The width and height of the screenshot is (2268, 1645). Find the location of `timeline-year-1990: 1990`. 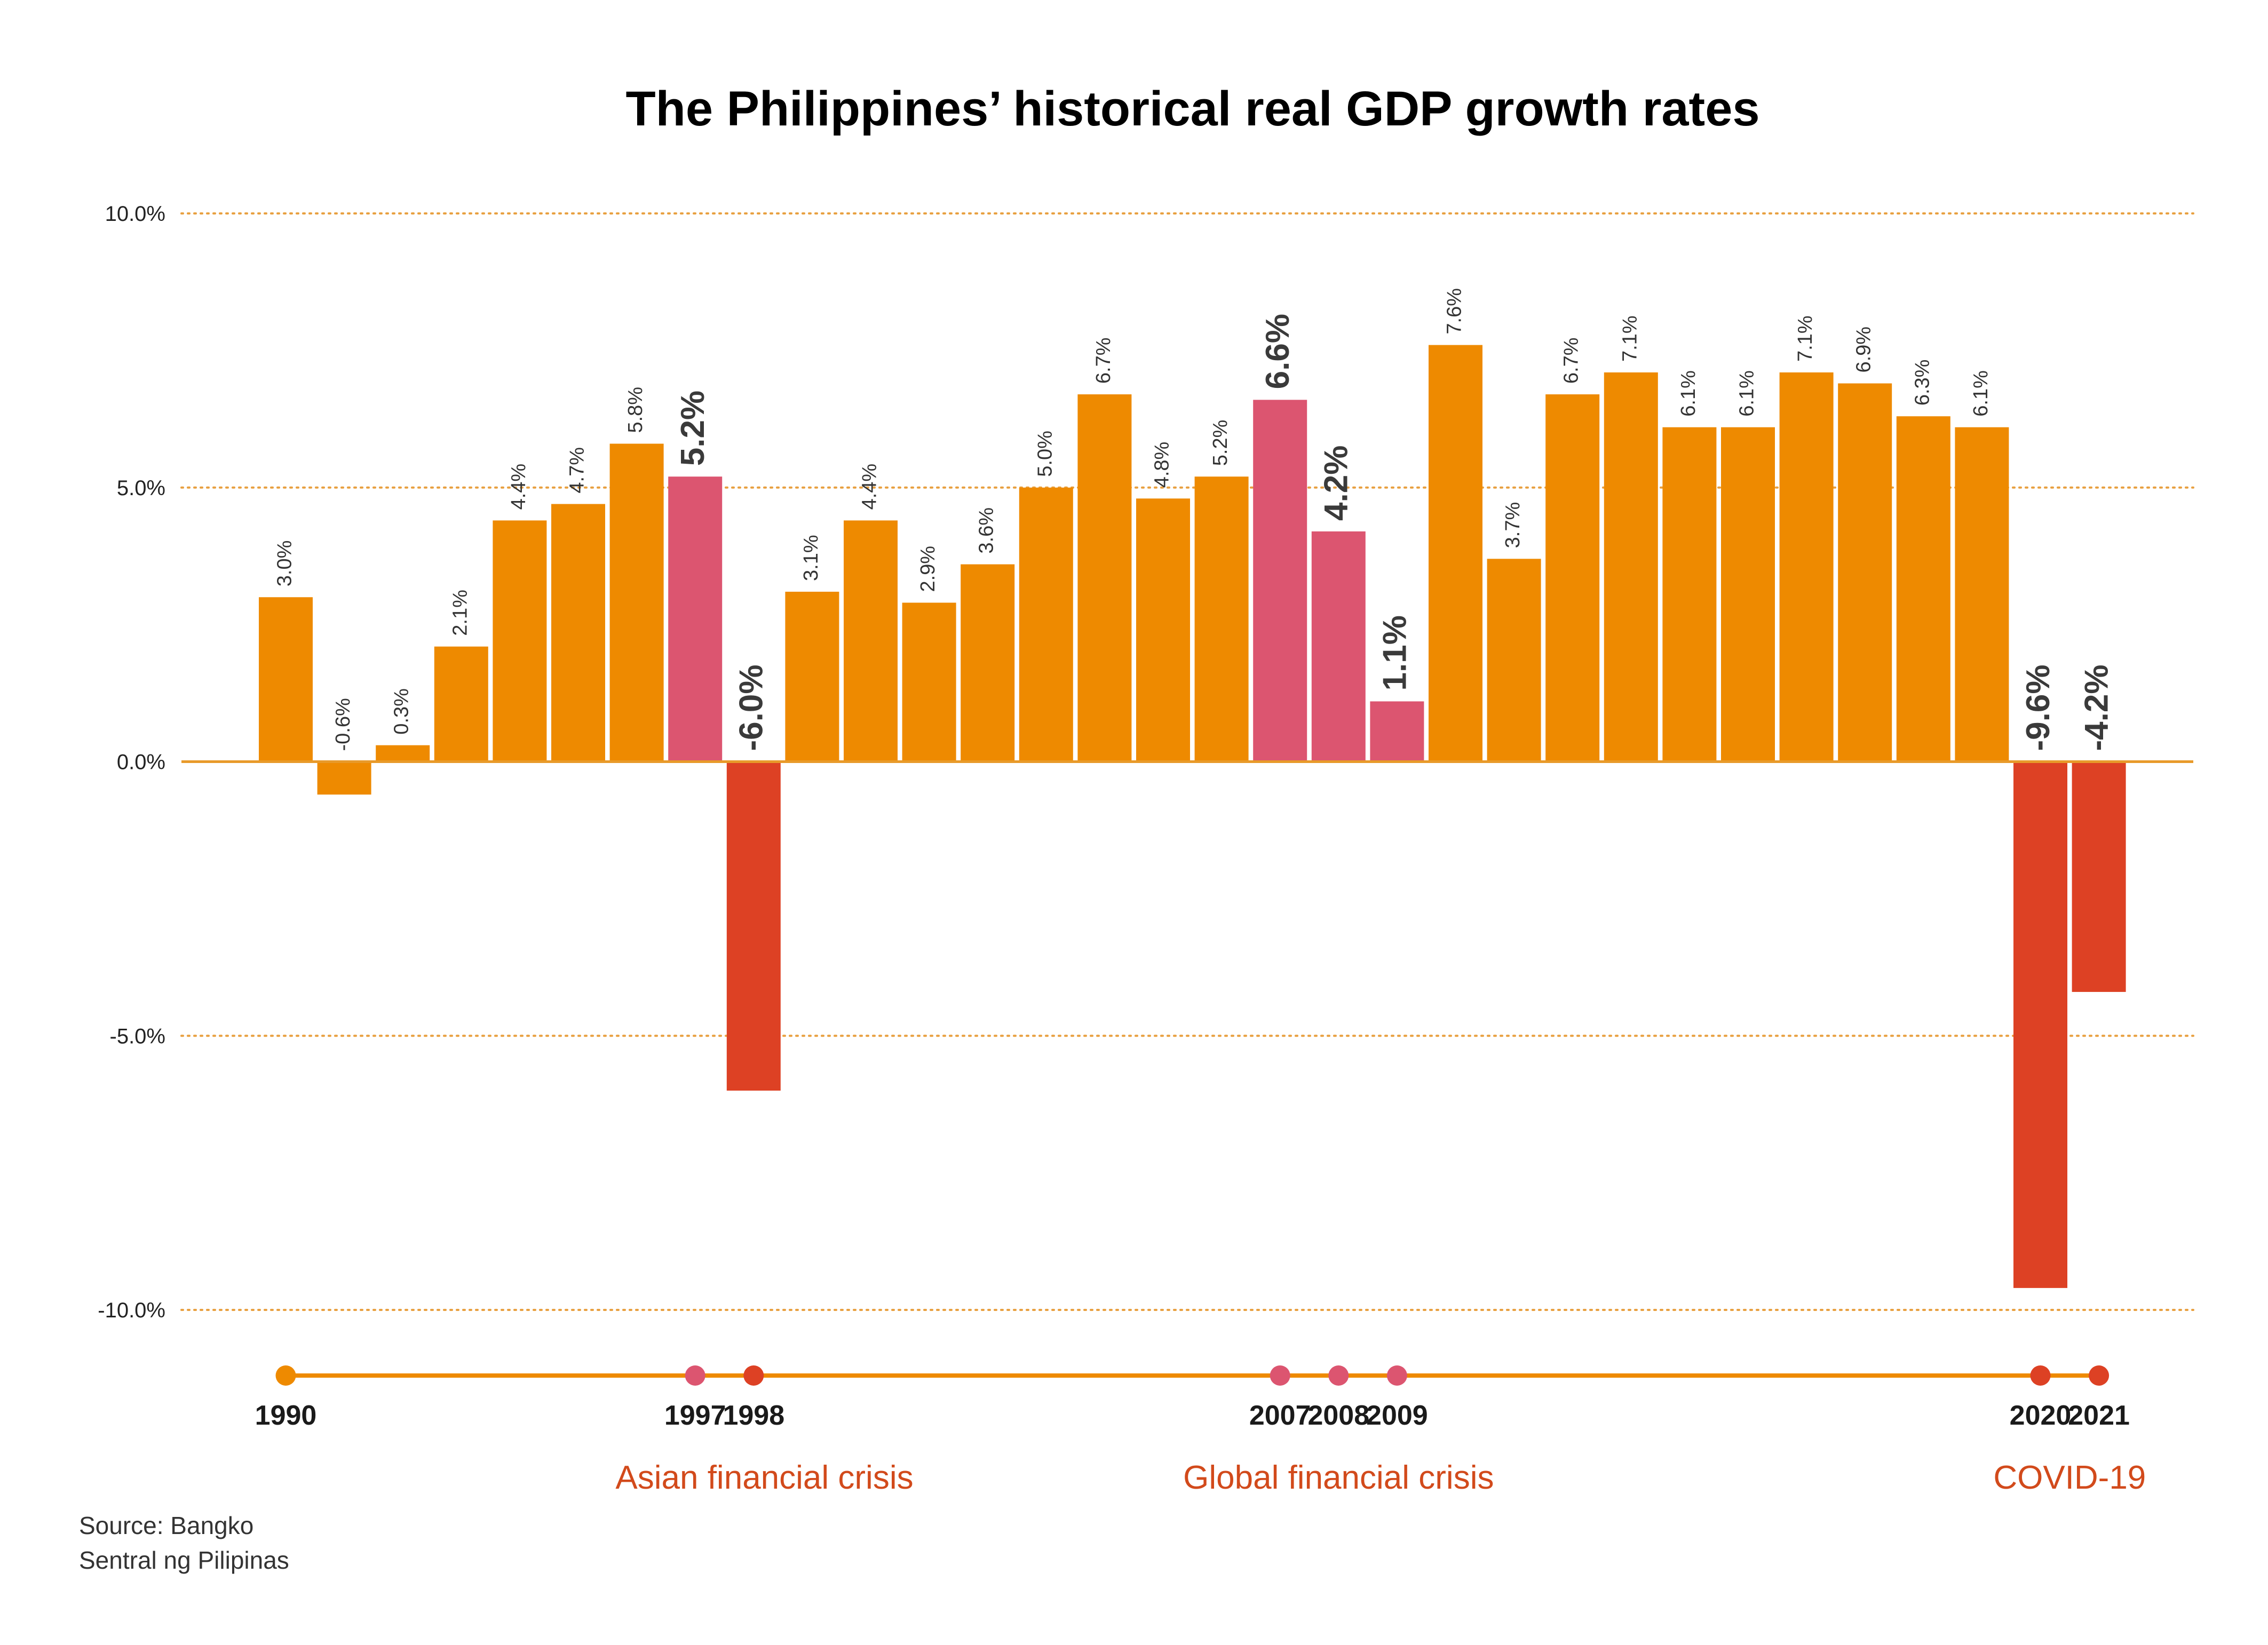

timeline-year-1990: 1990 is located at coordinates (286, 1415).